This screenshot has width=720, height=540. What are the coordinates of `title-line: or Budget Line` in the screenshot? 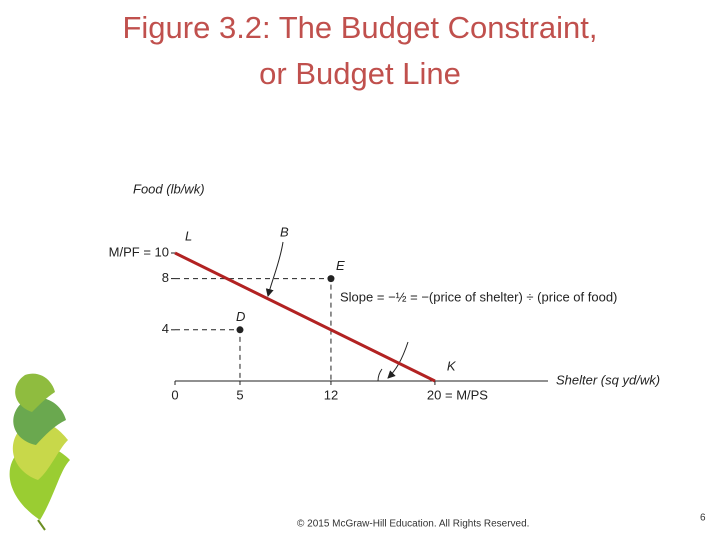 It's located at (360, 73).